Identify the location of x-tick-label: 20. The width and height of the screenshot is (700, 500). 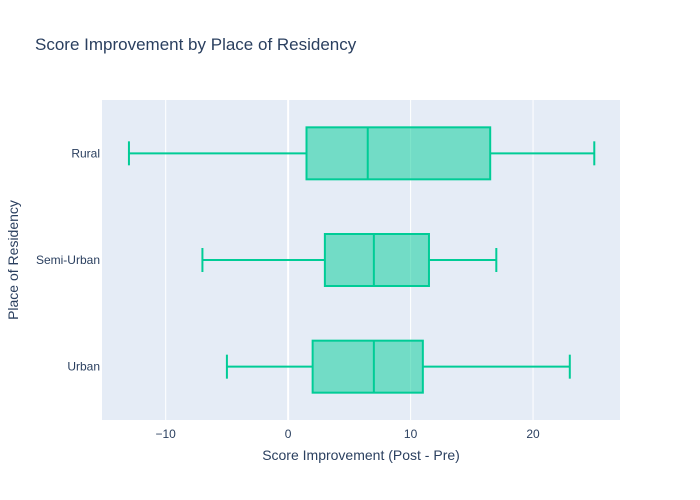
(533, 434).